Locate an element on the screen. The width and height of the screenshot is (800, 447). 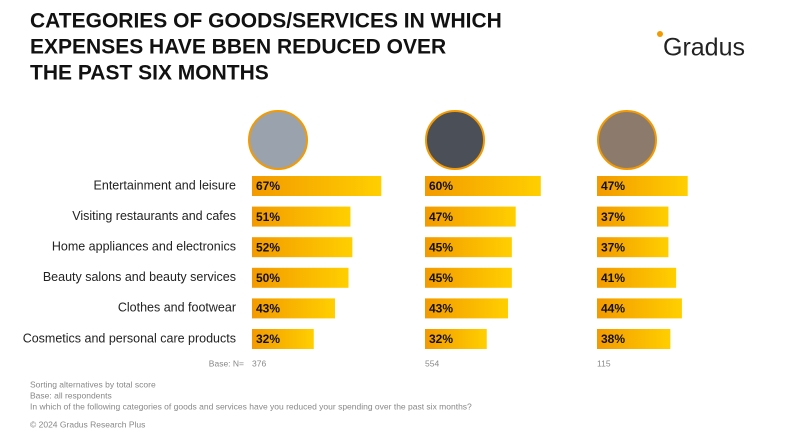
value-label: 38% is located at coordinates (613, 339).